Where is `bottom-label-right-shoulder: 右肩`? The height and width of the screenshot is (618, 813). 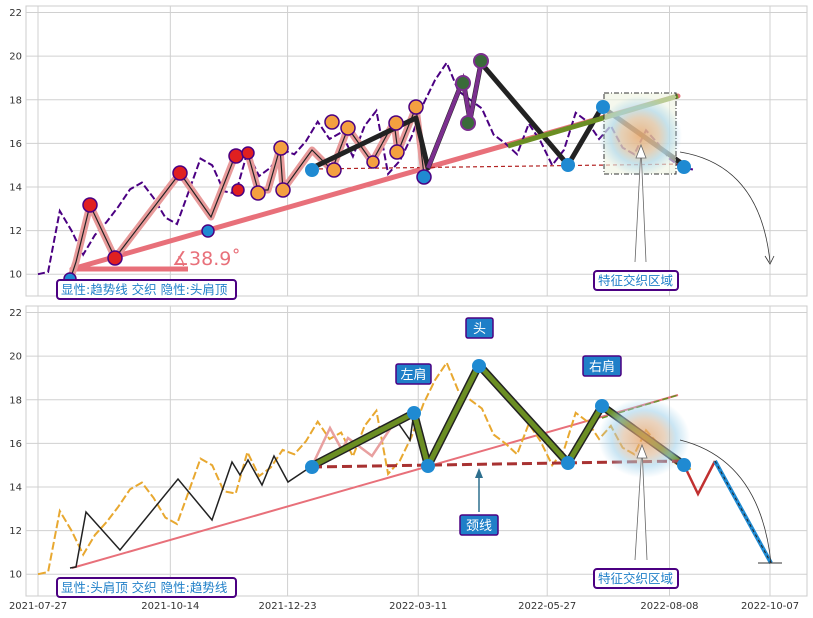
bottom-label-right-shoulder: 右肩 is located at coordinates (602, 366).